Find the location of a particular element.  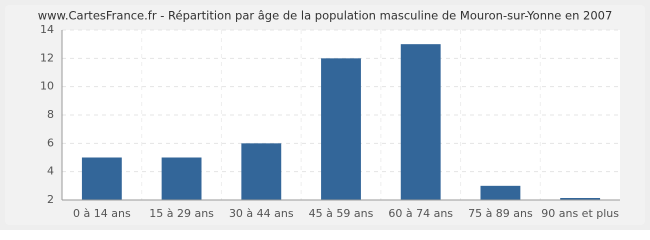

y-tick-label: 4 is located at coordinates (50, 171).